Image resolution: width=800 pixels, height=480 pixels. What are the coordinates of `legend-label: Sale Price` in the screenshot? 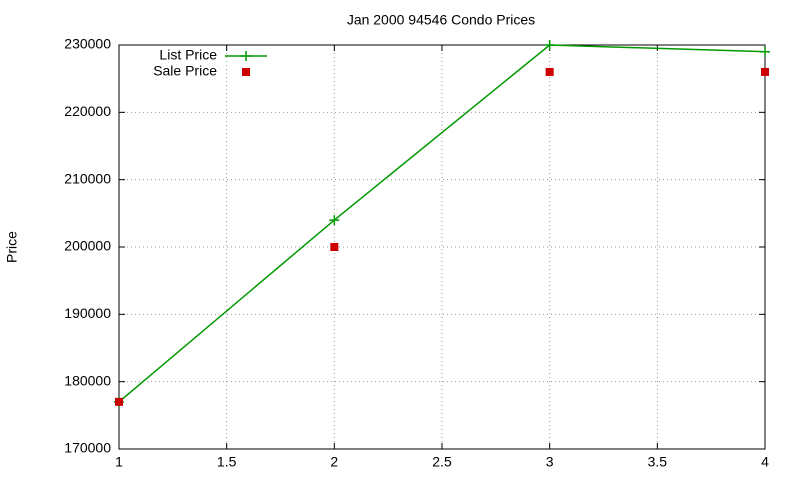 It's located at (185, 71).